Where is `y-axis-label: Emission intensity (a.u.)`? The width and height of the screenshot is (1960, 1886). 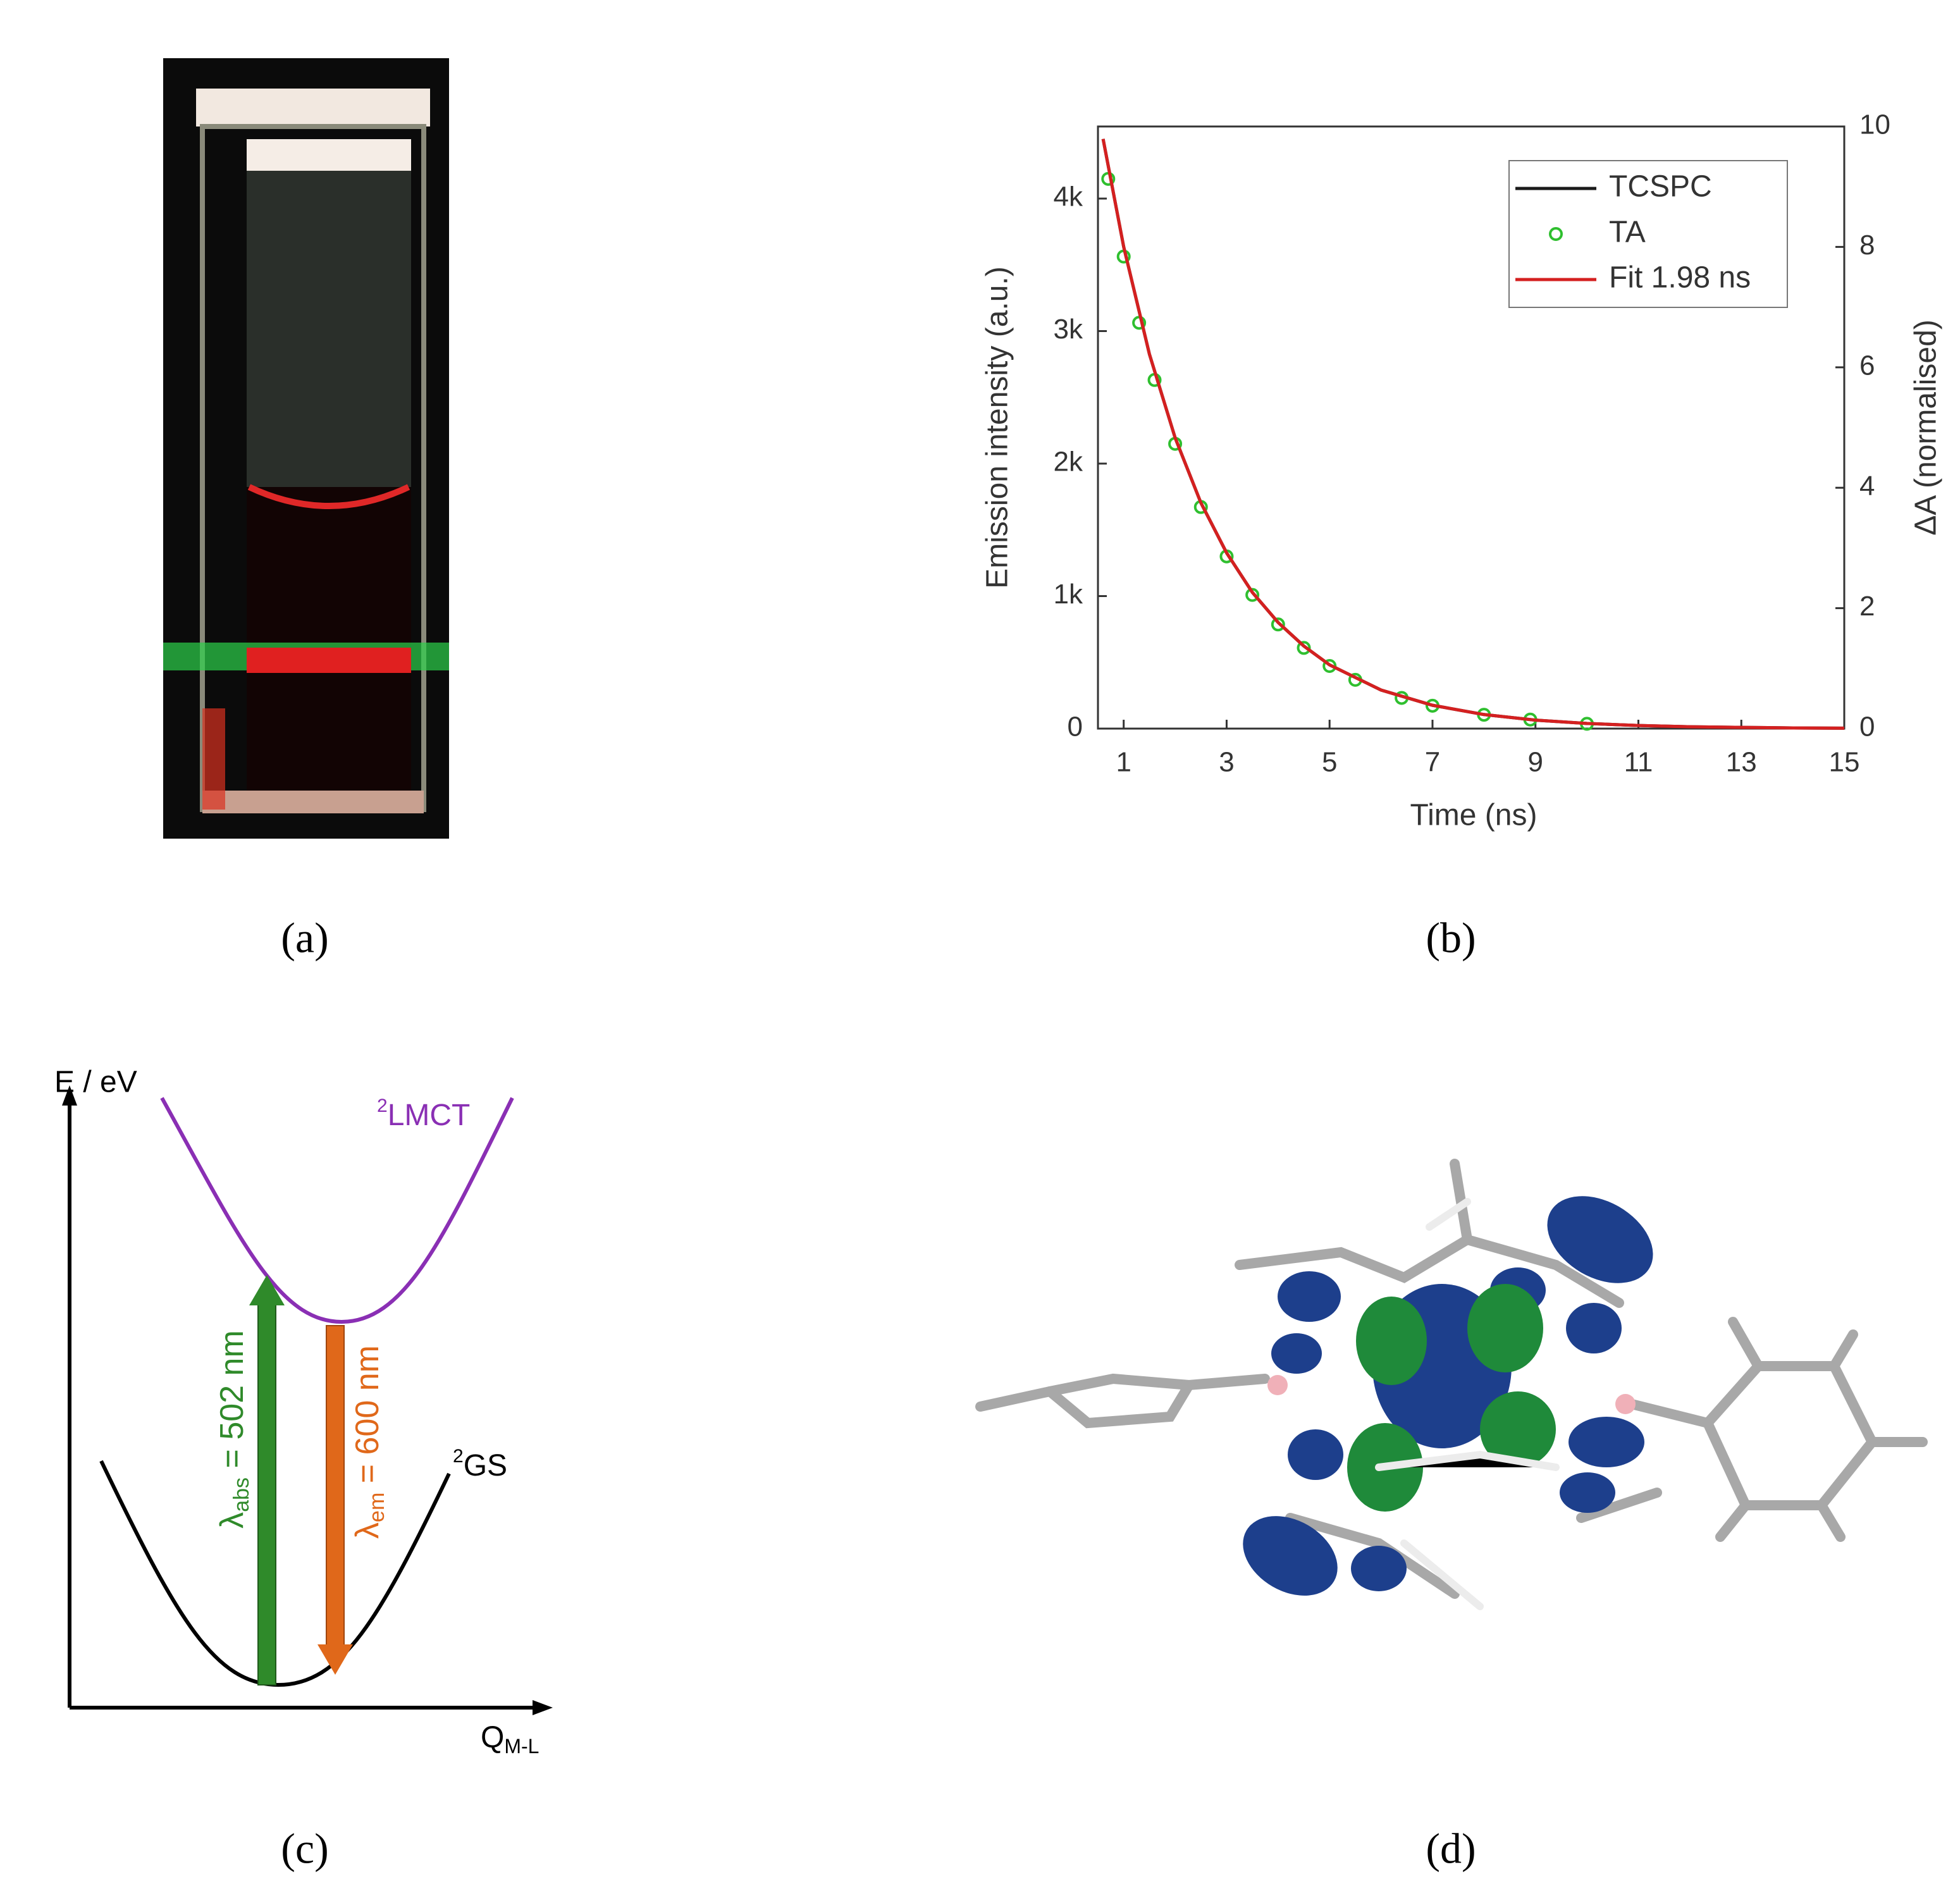 y-axis-label: Emission intensity (a.u.) is located at coordinates (998, 427).